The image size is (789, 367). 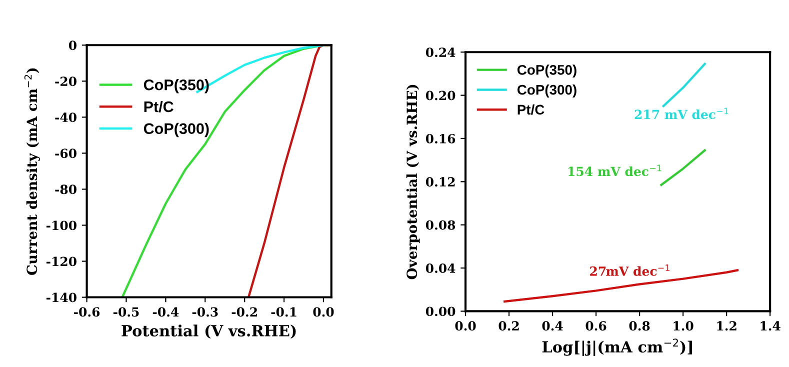 What do you see at coordinates (244, 312) in the screenshot?
I see `x-tick-label: -0.2` at bounding box center [244, 312].